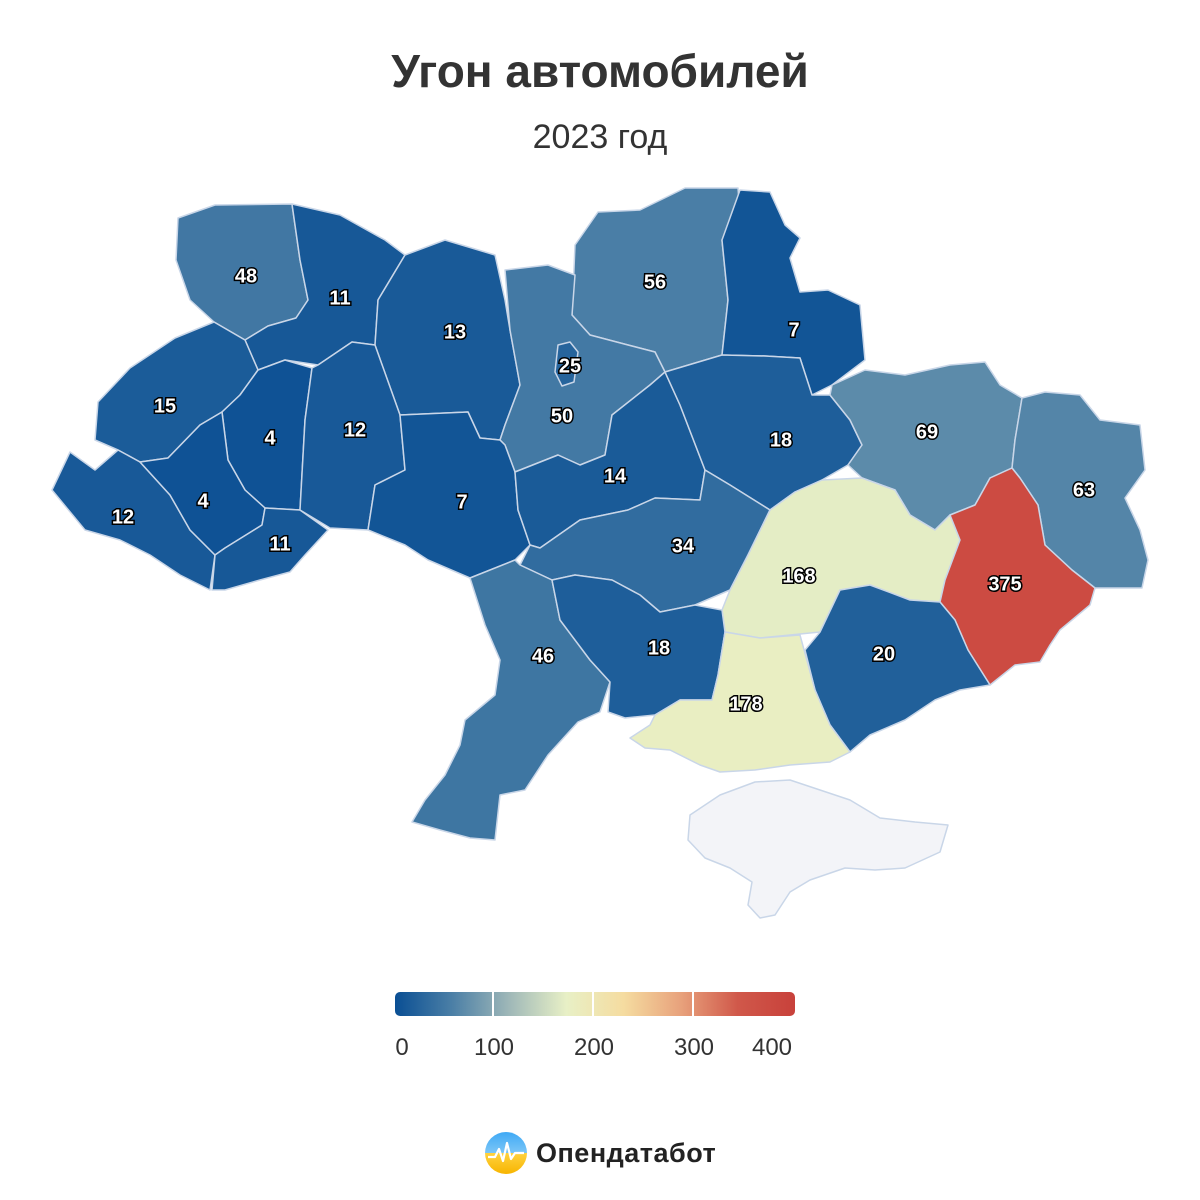 The image size is (1200, 1200). I want to click on region-crimea, so click(818, 849).